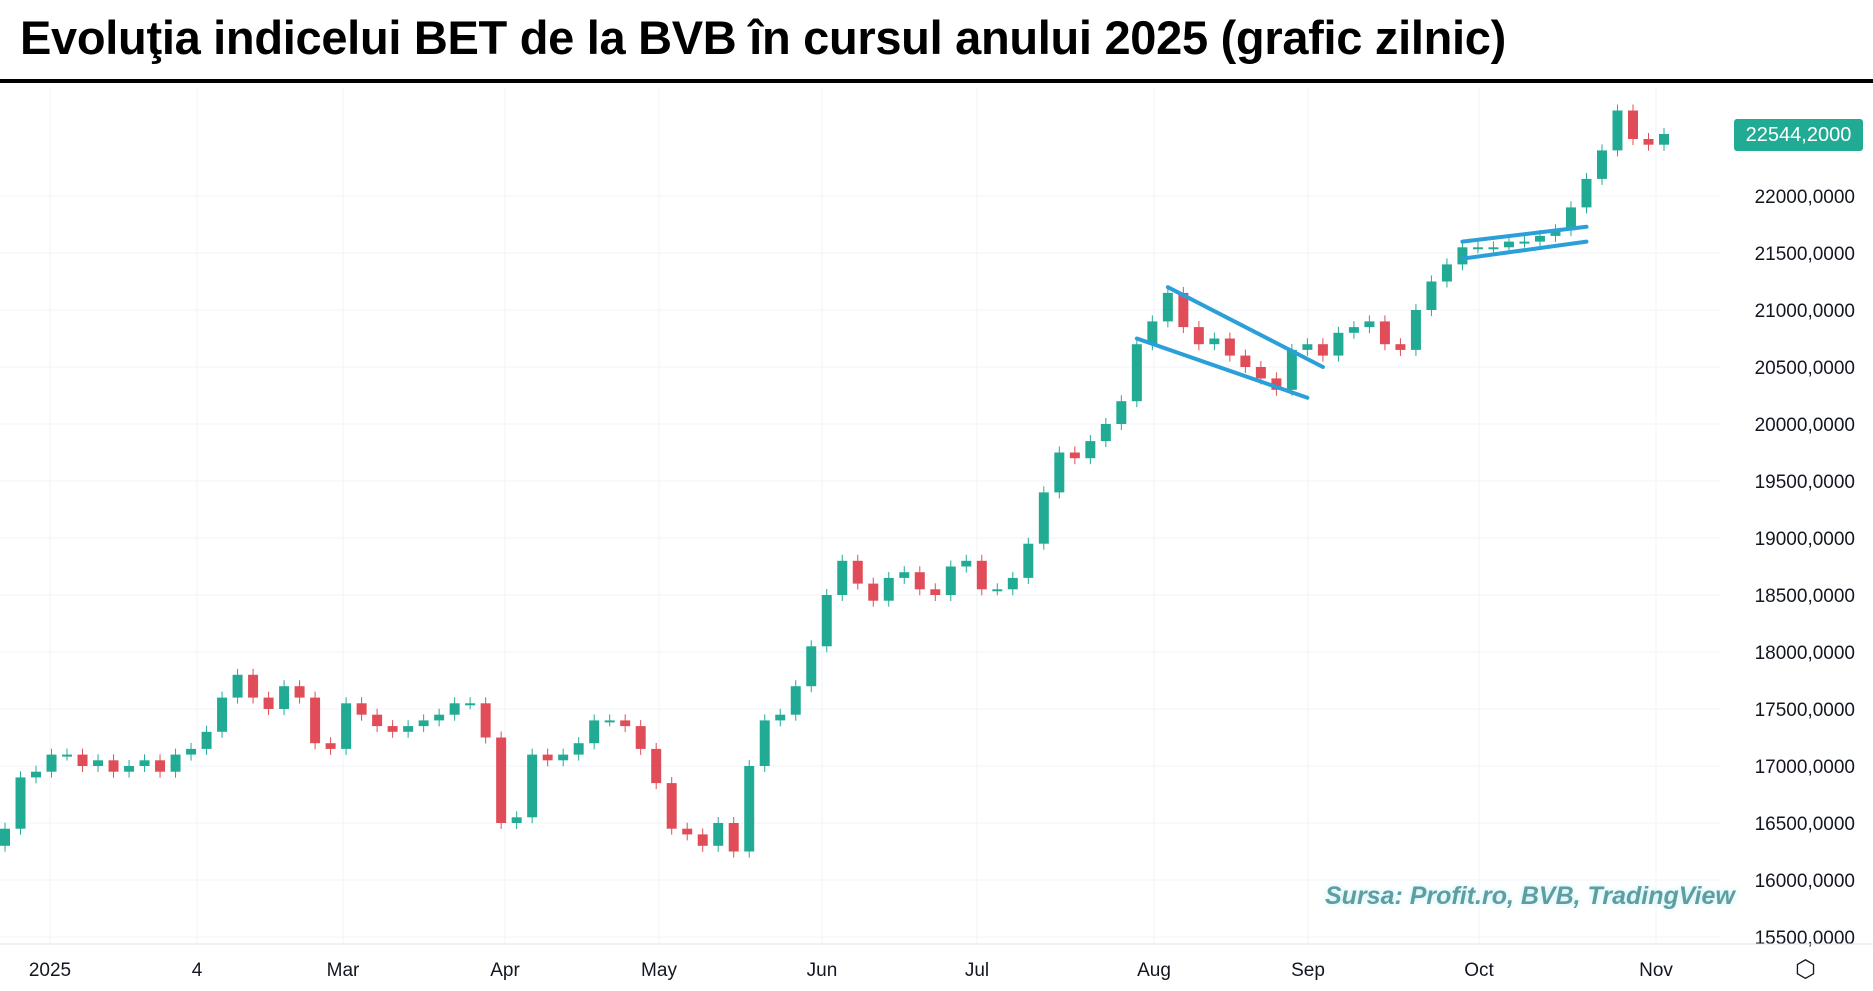  Describe the element at coordinates (1805, 596) in the screenshot. I see `y-tick-label: 18500,0000` at that location.